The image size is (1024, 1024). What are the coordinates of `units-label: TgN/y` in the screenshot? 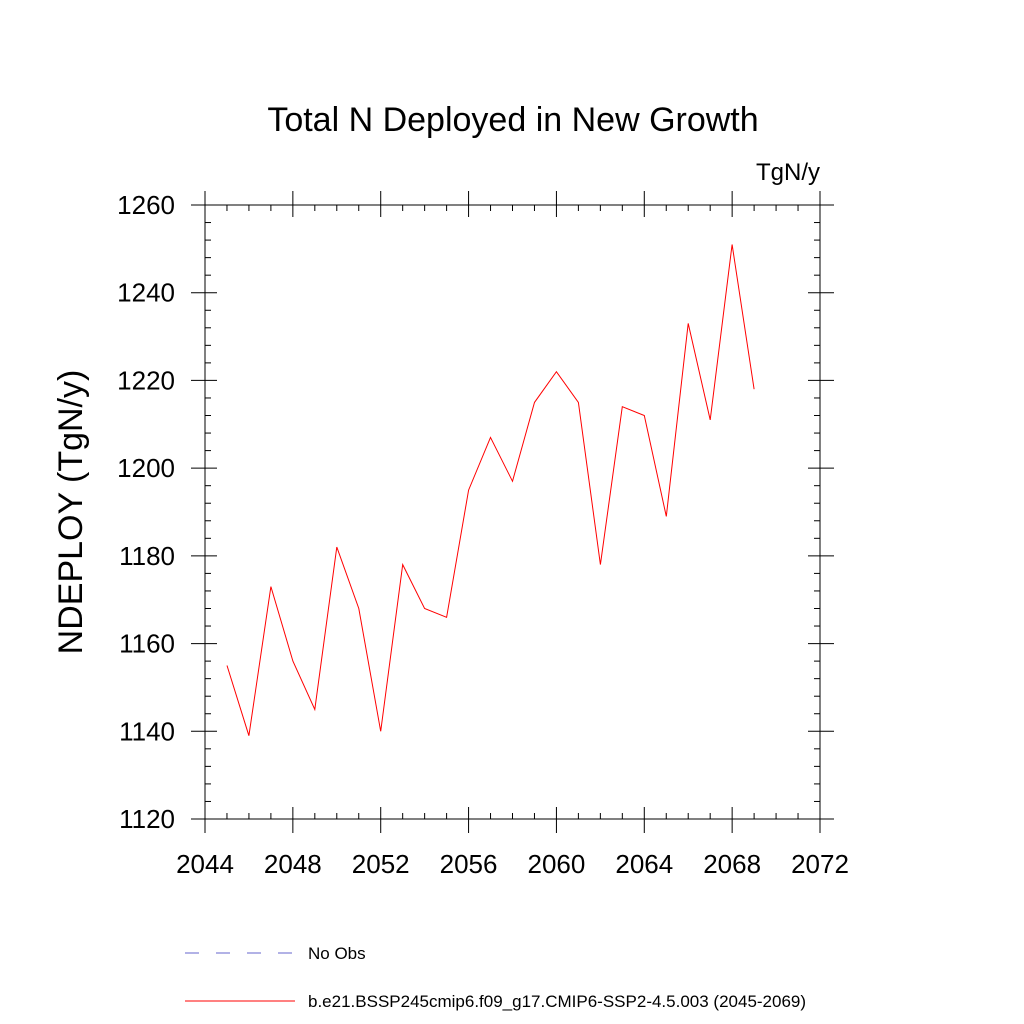 It's located at (788, 172).